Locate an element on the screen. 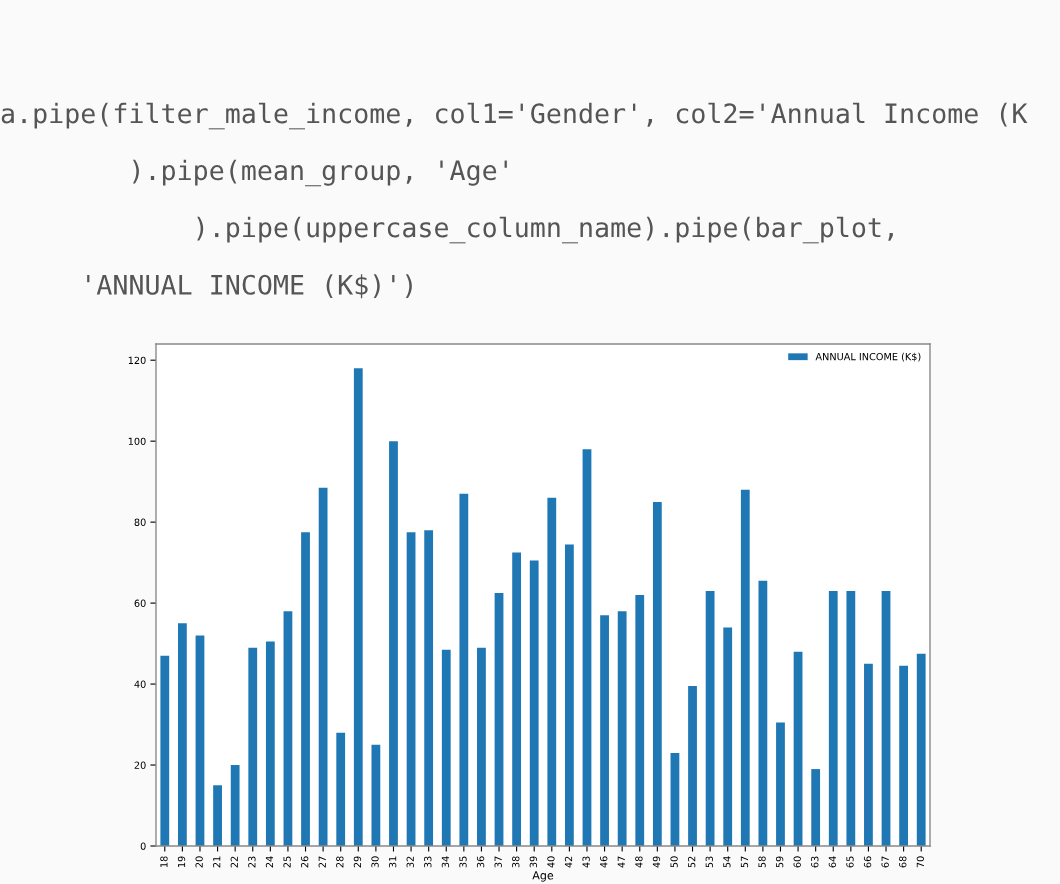 The width and height of the screenshot is (1060, 884). text: ).pipe(uppercase_column_name).pipe(bar_plot, is located at coordinates (545, 230).